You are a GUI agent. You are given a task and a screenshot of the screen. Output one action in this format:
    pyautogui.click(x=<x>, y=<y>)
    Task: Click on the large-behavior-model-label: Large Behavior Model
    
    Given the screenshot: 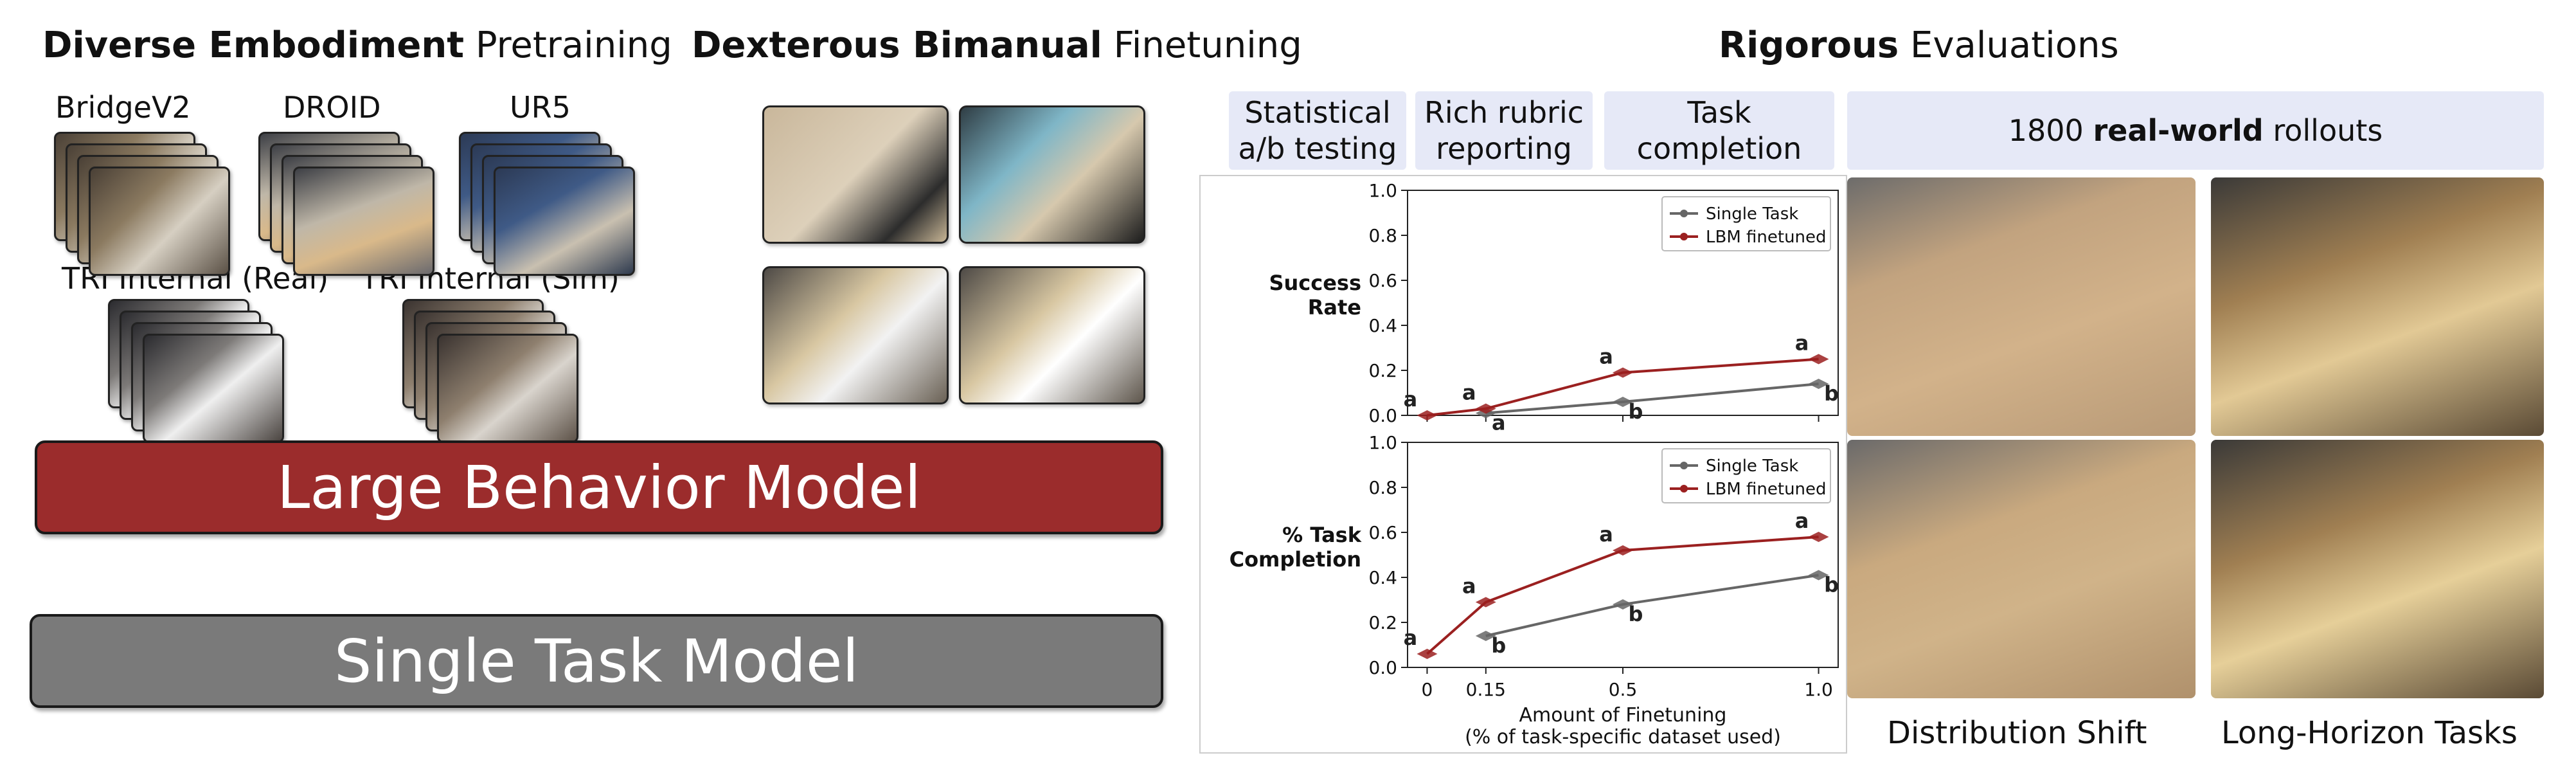 What is the action you would take?
    pyautogui.click(x=599, y=487)
    